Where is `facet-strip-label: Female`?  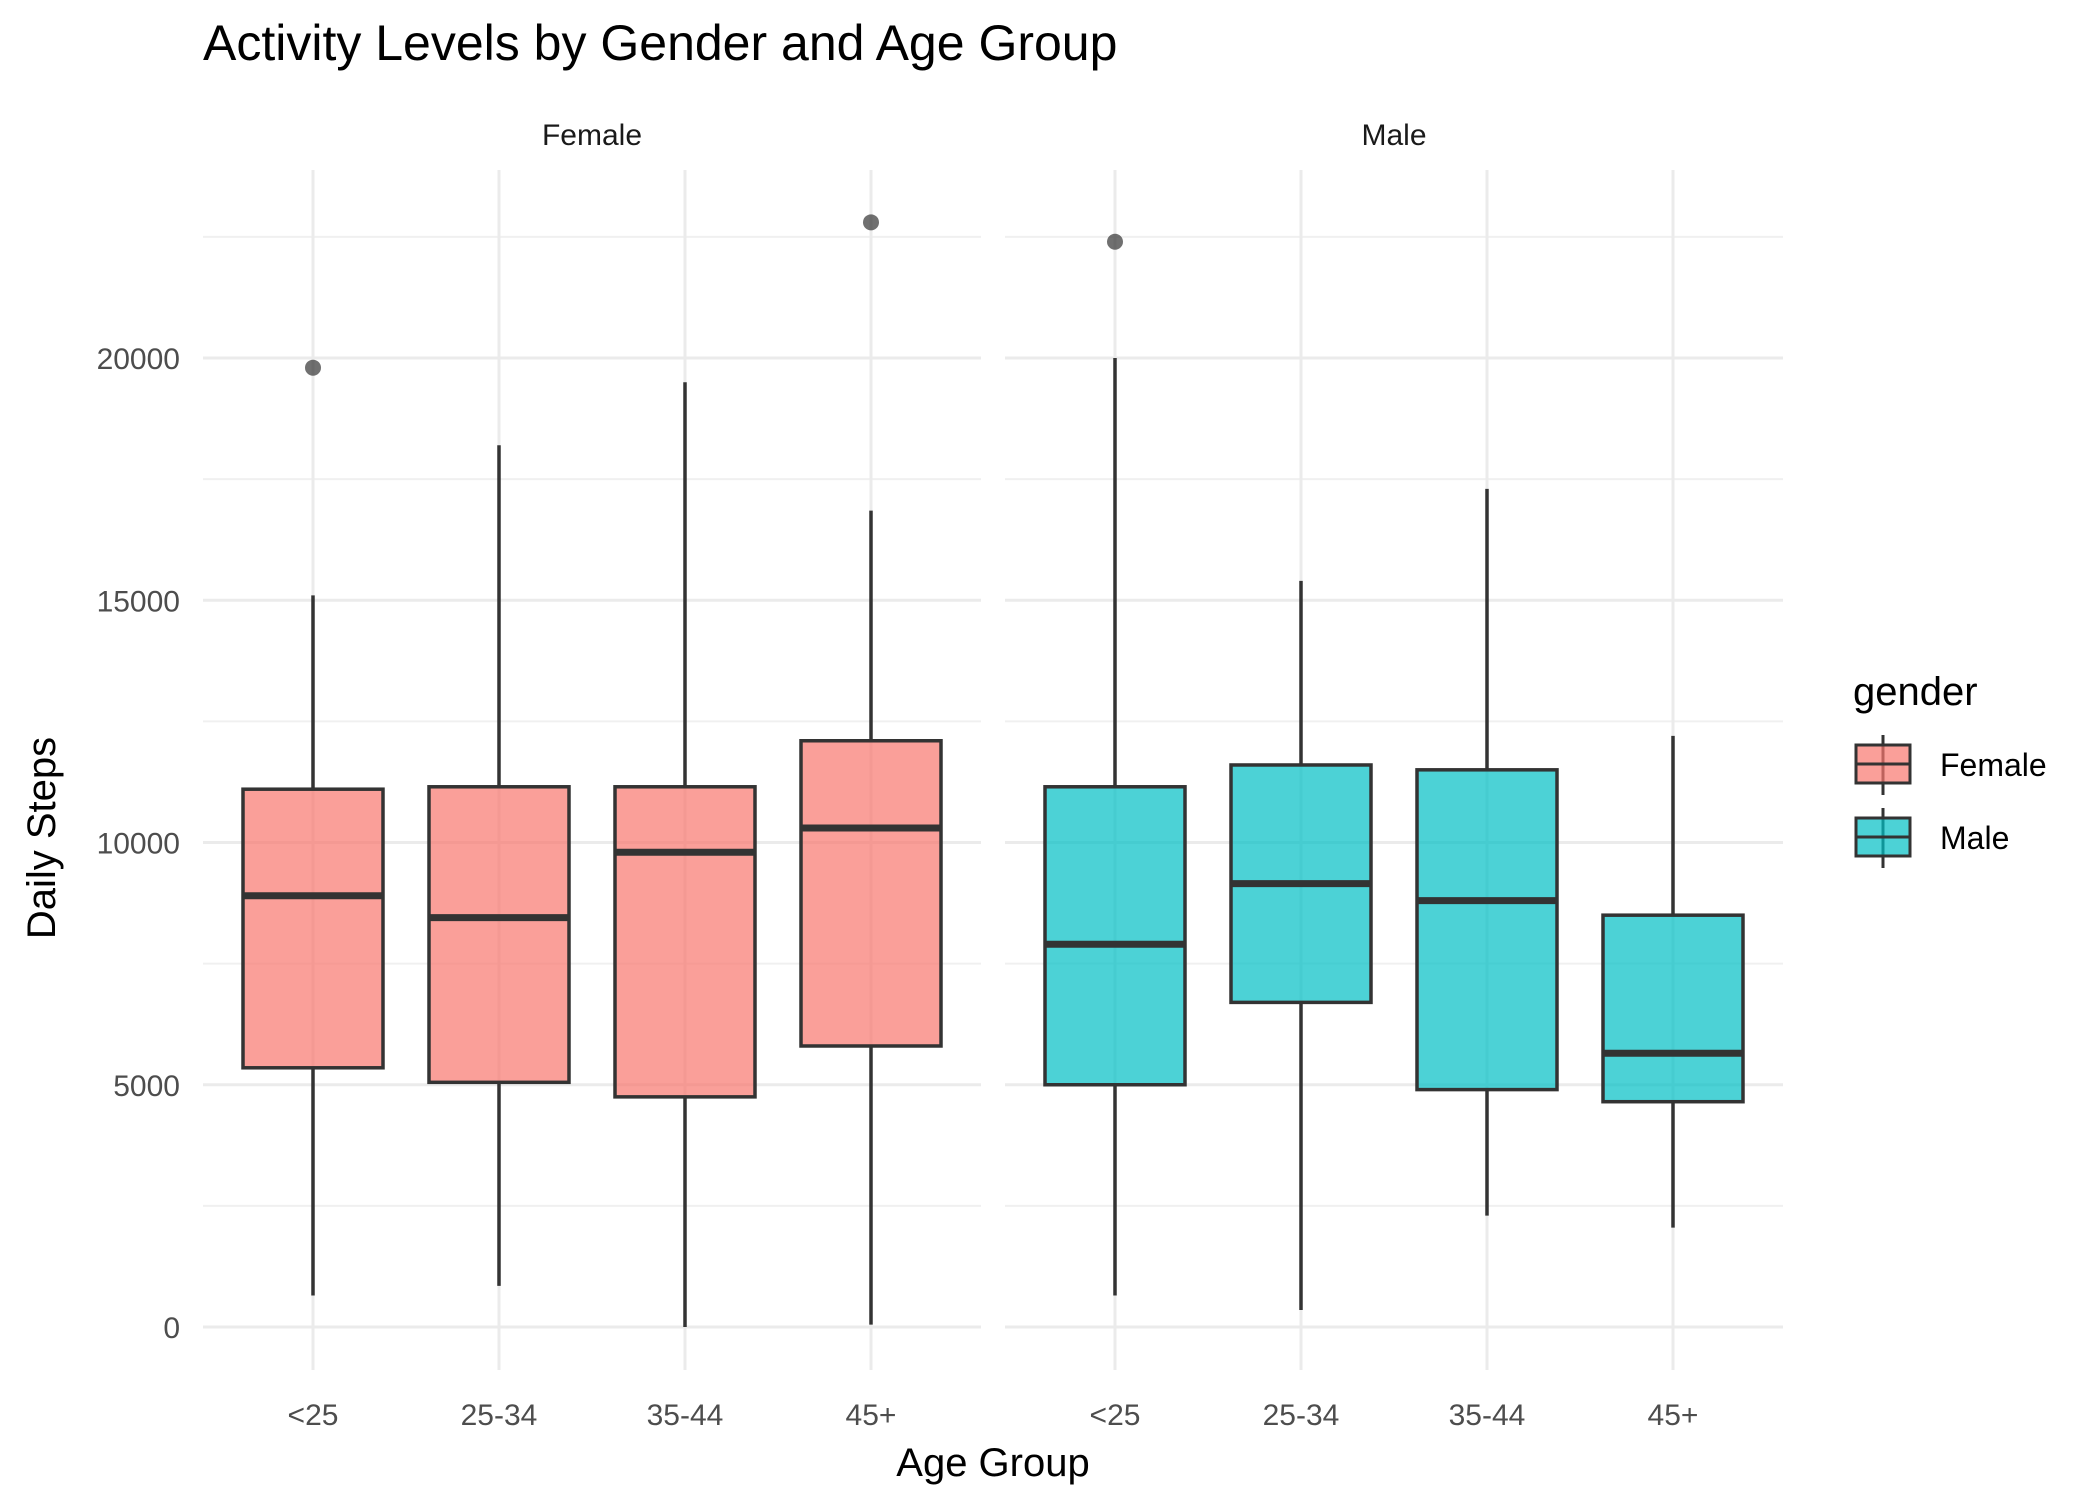 facet-strip-label: Female is located at coordinates (592, 135).